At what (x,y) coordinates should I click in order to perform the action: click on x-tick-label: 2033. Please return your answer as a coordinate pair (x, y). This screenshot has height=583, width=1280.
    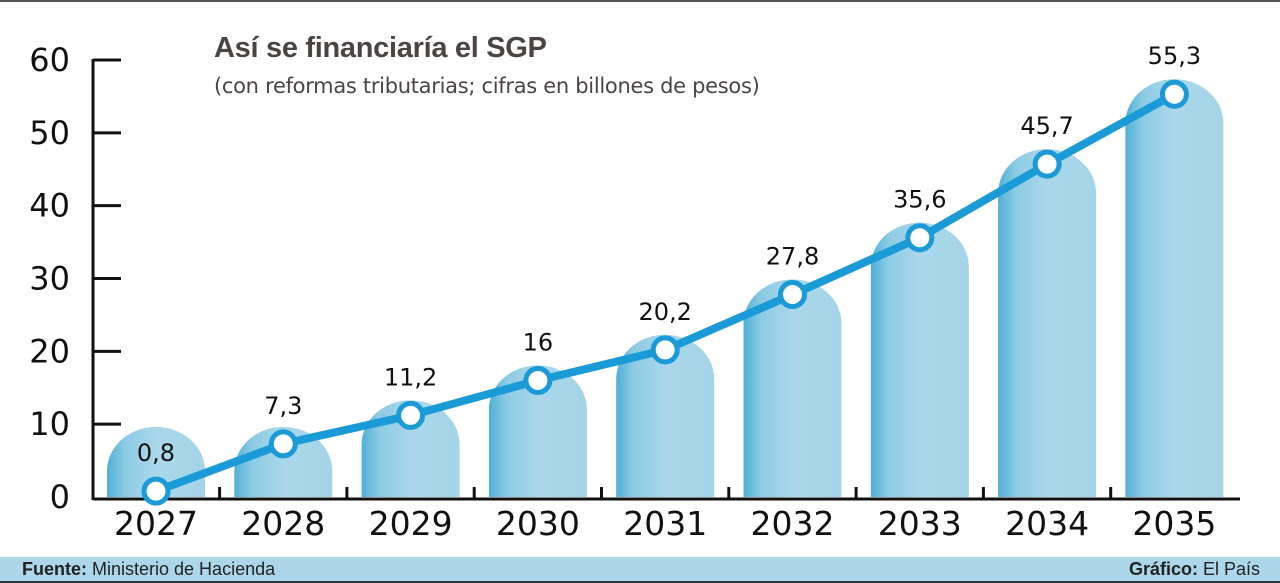
    Looking at the image, I should click on (920, 523).